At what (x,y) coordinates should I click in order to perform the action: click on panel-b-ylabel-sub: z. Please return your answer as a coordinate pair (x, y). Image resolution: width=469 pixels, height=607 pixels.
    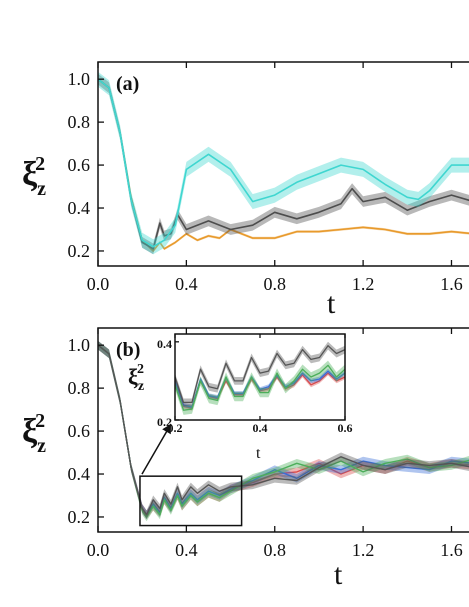
    Looking at the image, I should click on (41, 446).